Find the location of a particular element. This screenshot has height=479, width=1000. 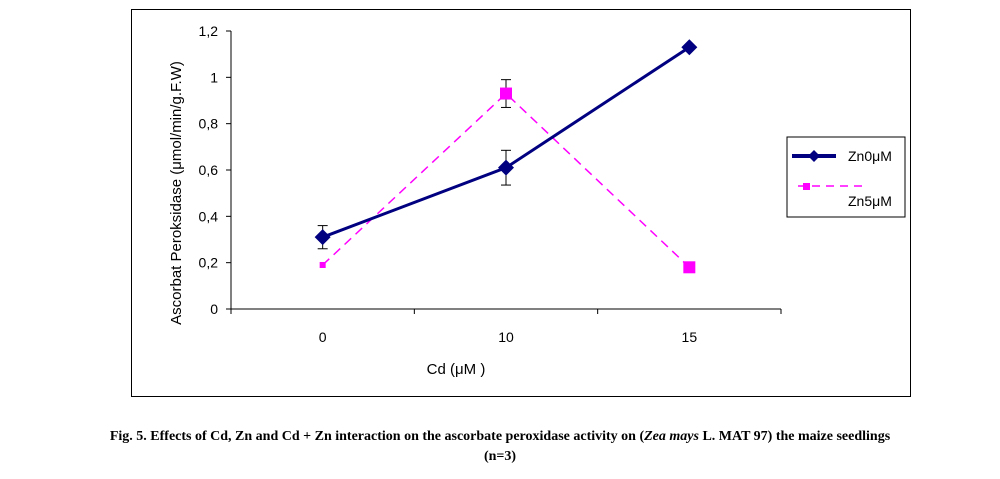

legend-marker-zn0 is located at coordinates (814, 156).